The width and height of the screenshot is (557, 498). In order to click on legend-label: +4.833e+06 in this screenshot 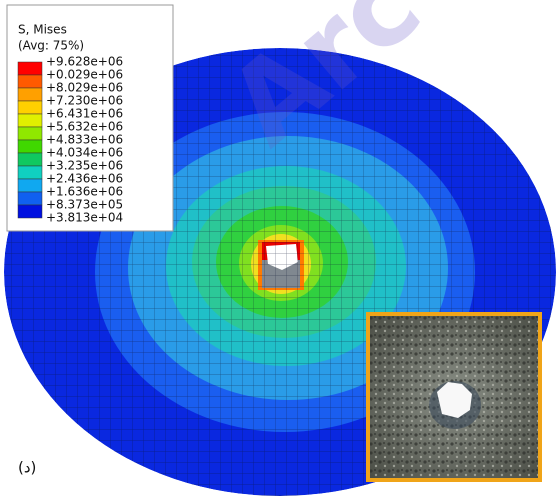, I will do `click(84, 140)`.